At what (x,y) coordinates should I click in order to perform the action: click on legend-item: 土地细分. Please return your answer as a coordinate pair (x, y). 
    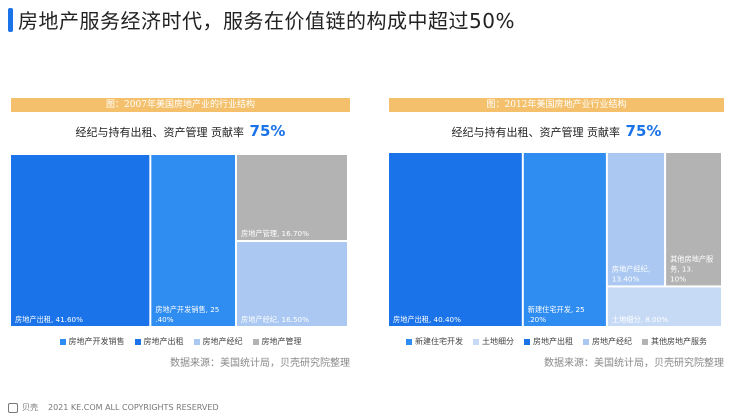
    Looking at the image, I should click on (493, 341).